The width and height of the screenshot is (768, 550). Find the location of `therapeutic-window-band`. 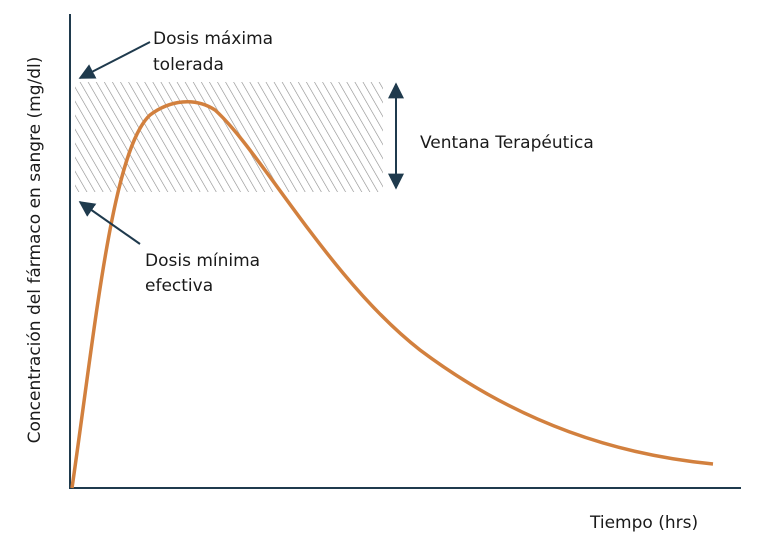

therapeutic-window-band is located at coordinates (229, 137).